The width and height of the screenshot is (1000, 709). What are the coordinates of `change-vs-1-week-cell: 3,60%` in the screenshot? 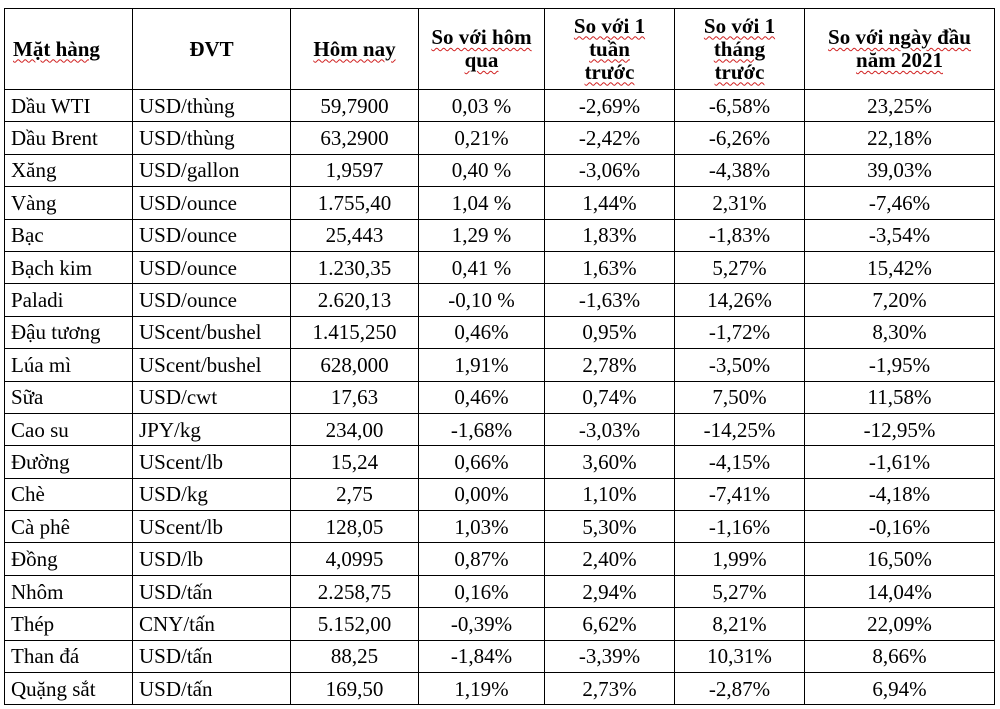 It's located at (609, 462).